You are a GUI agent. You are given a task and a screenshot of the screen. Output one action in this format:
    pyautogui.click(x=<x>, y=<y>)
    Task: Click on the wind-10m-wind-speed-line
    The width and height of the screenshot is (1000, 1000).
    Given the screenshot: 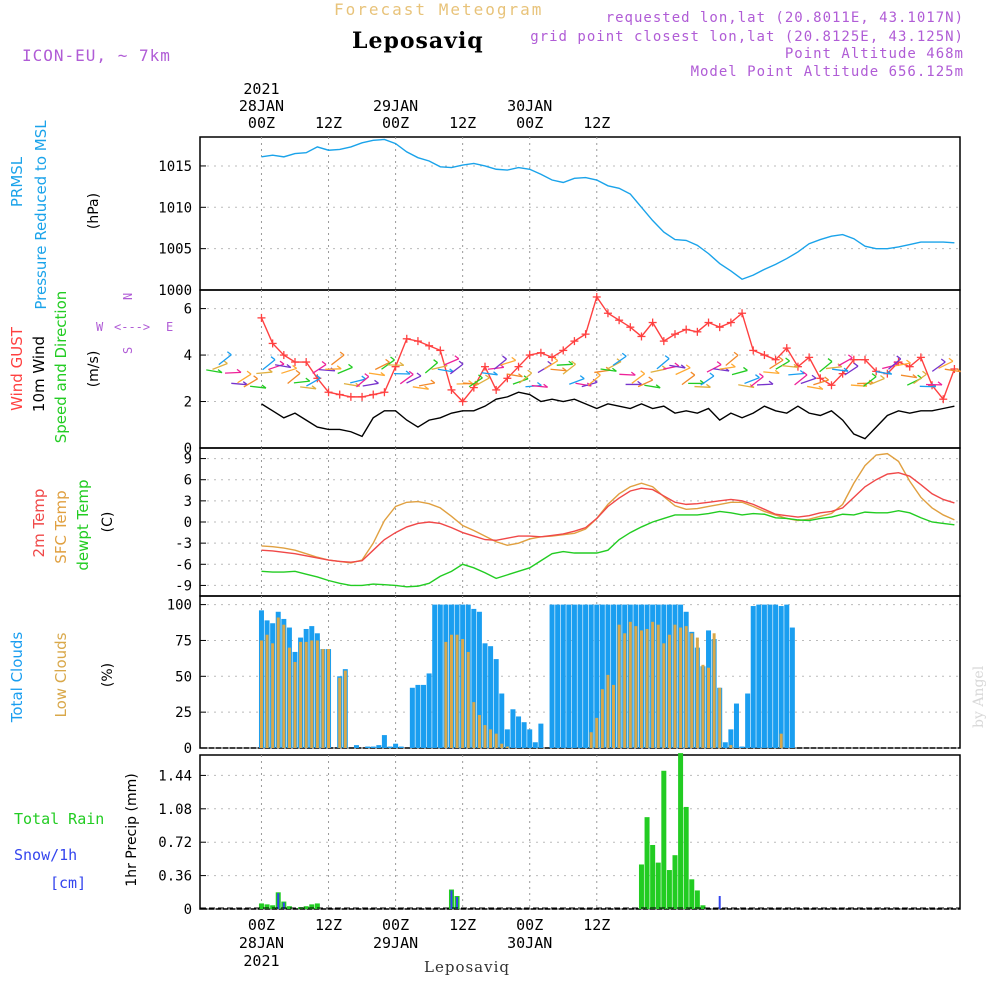 What is the action you would take?
    pyautogui.click(x=608, y=415)
    